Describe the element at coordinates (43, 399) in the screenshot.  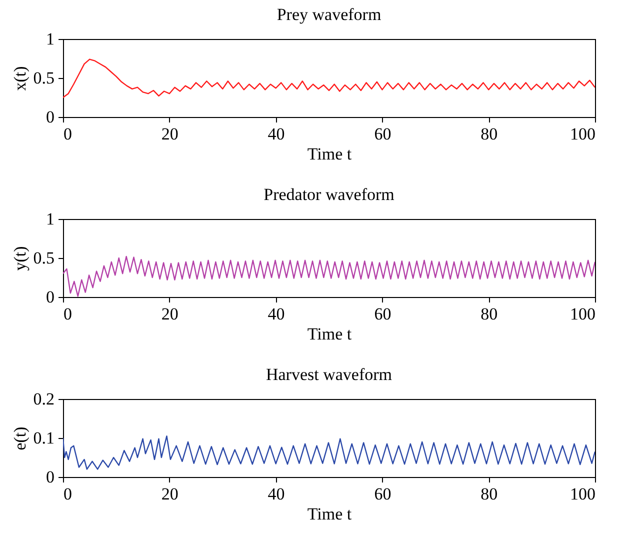
I see `y-tick-label: 0.2` at that location.